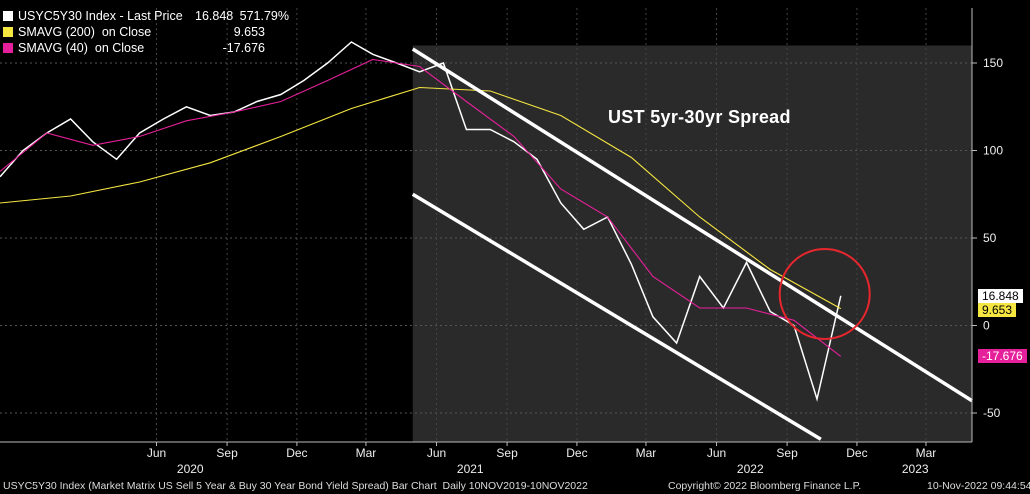 This screenshot has height=494, width=1030. What do you see at coordinates (264, 16) in the screenshot?
I see `legend-extra-price: 571.79%` at bounding box center [264, 16].